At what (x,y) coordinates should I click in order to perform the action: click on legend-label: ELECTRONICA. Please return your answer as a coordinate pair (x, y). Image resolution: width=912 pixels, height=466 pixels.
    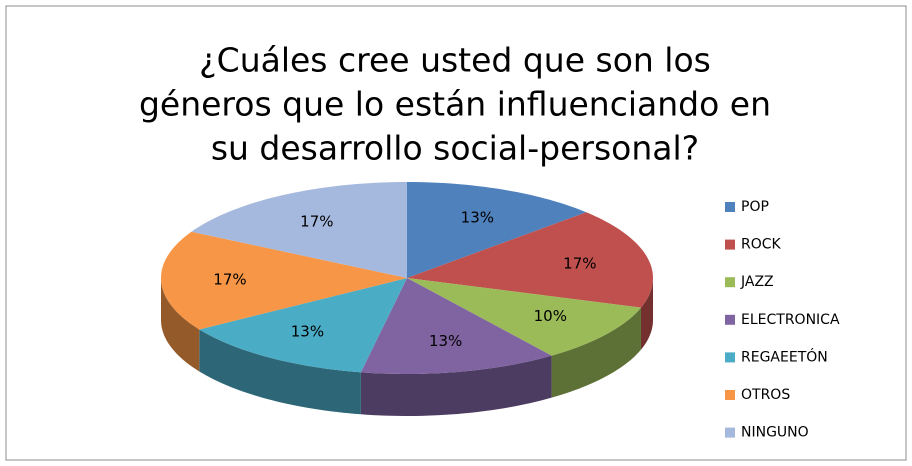
    Looking at the image, I should click on (790, 320).